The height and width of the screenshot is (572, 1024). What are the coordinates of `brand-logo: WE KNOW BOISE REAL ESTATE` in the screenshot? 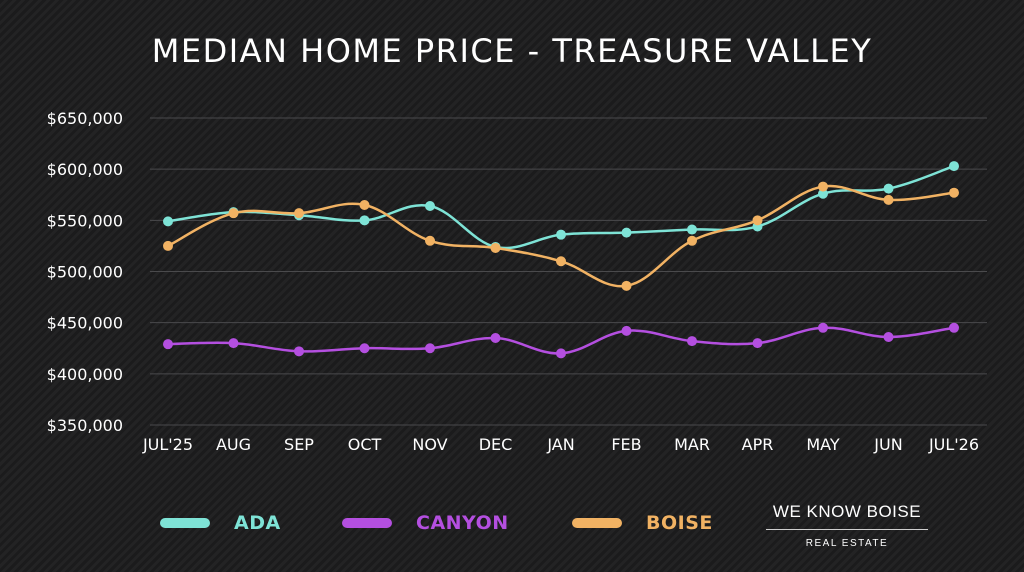 It's located at (847, 525).